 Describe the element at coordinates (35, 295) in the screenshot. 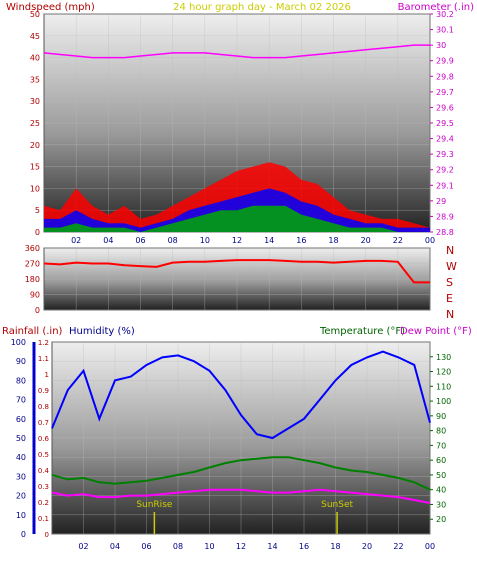

I see `direction-tick-label: 90` at that location.